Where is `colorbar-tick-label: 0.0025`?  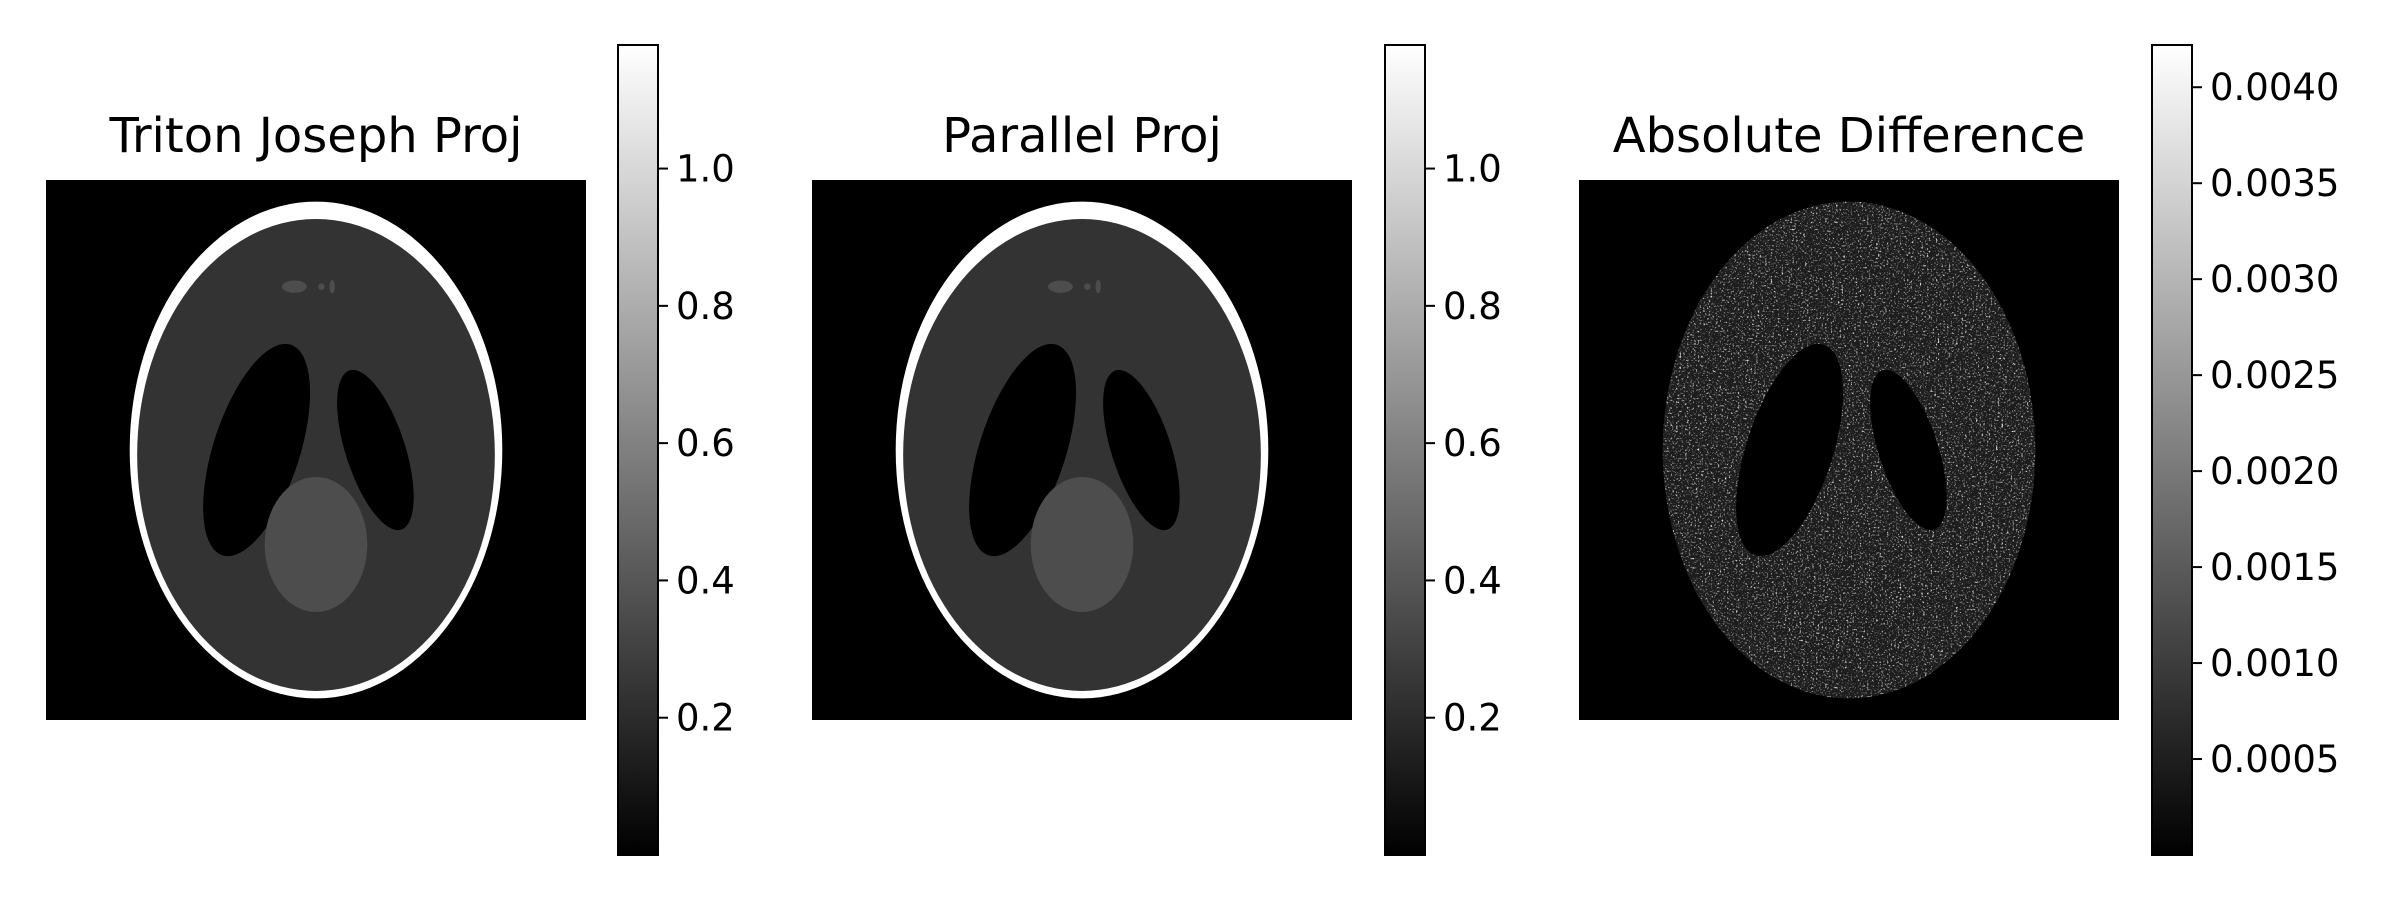 colorbar-tick-label: 0.0025 is located at coordinates (2274, 375).